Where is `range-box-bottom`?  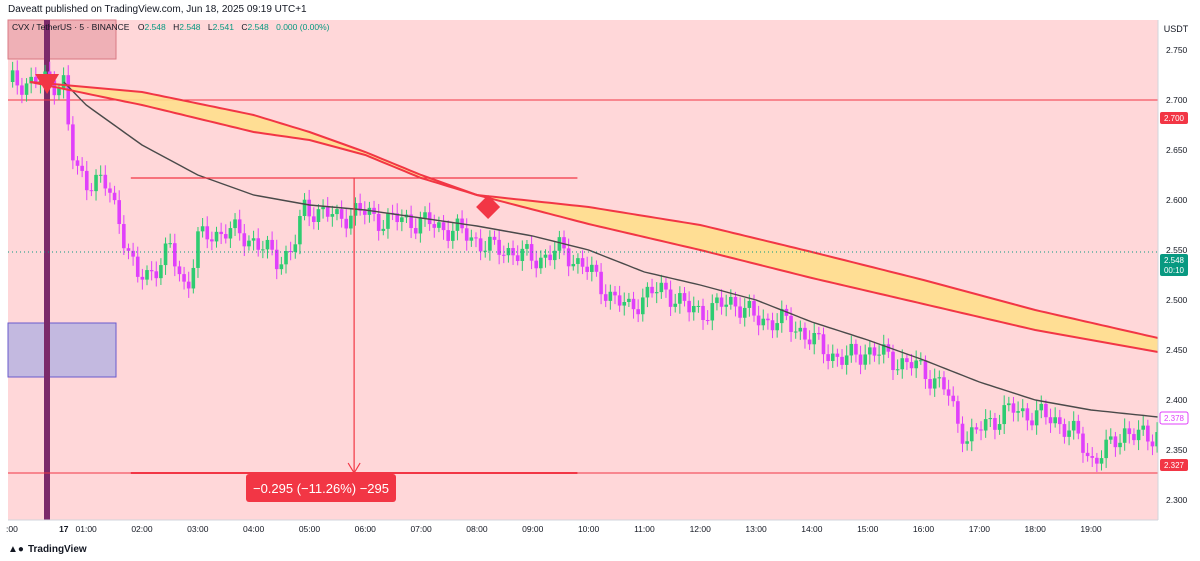 range-box-bottom is located at coordinates (62, 350).